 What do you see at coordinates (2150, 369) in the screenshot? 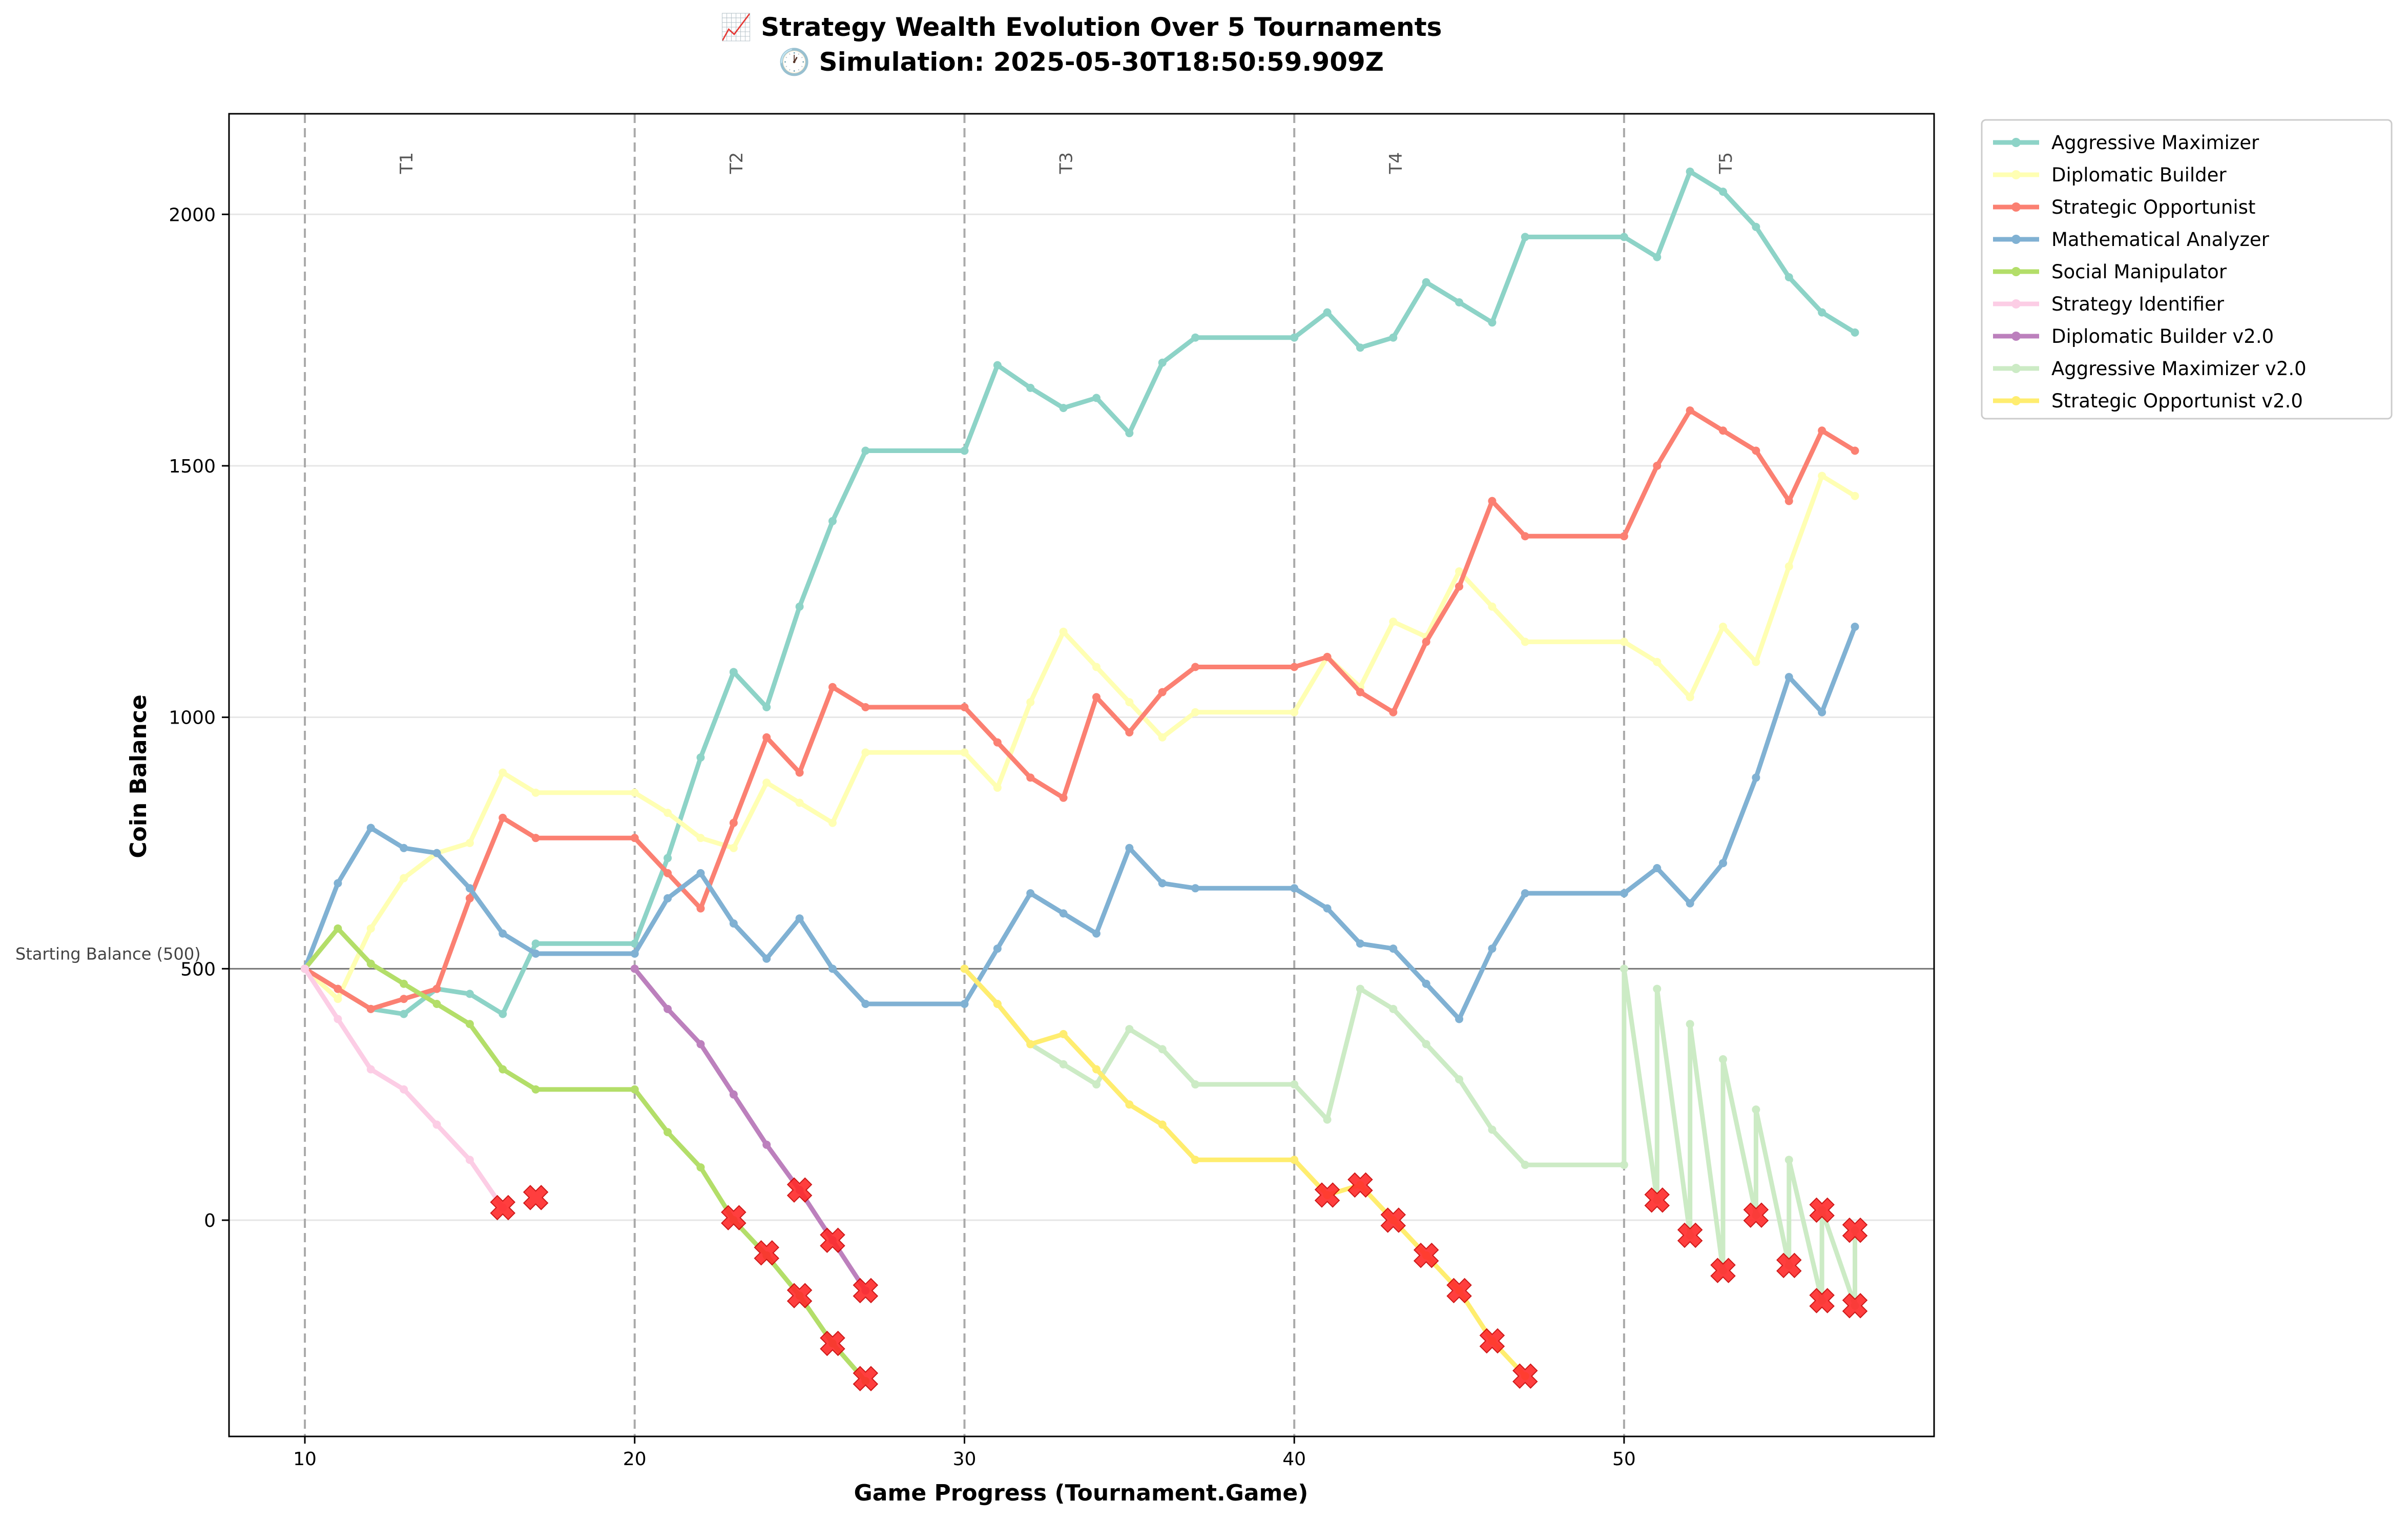
I see `legend-entry: Aggressive Maximizer v2.0` at bounding box center [2150, 369].